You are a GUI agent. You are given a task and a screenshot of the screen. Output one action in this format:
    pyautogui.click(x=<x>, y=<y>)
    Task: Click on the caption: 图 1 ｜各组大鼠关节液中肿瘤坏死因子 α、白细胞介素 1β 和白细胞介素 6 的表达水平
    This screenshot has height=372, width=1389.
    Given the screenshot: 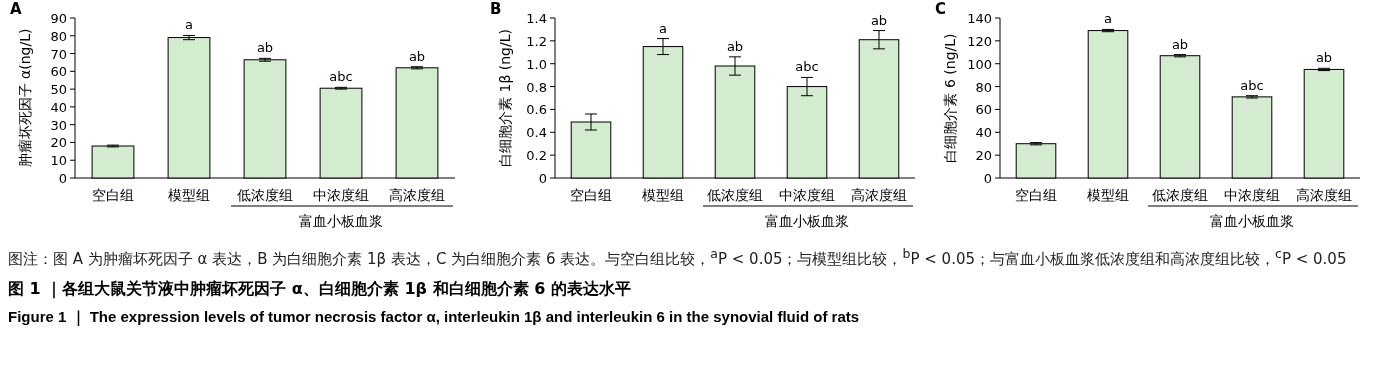 What is the action you would take?
    pyautogui.click(x=320, y=289)
    